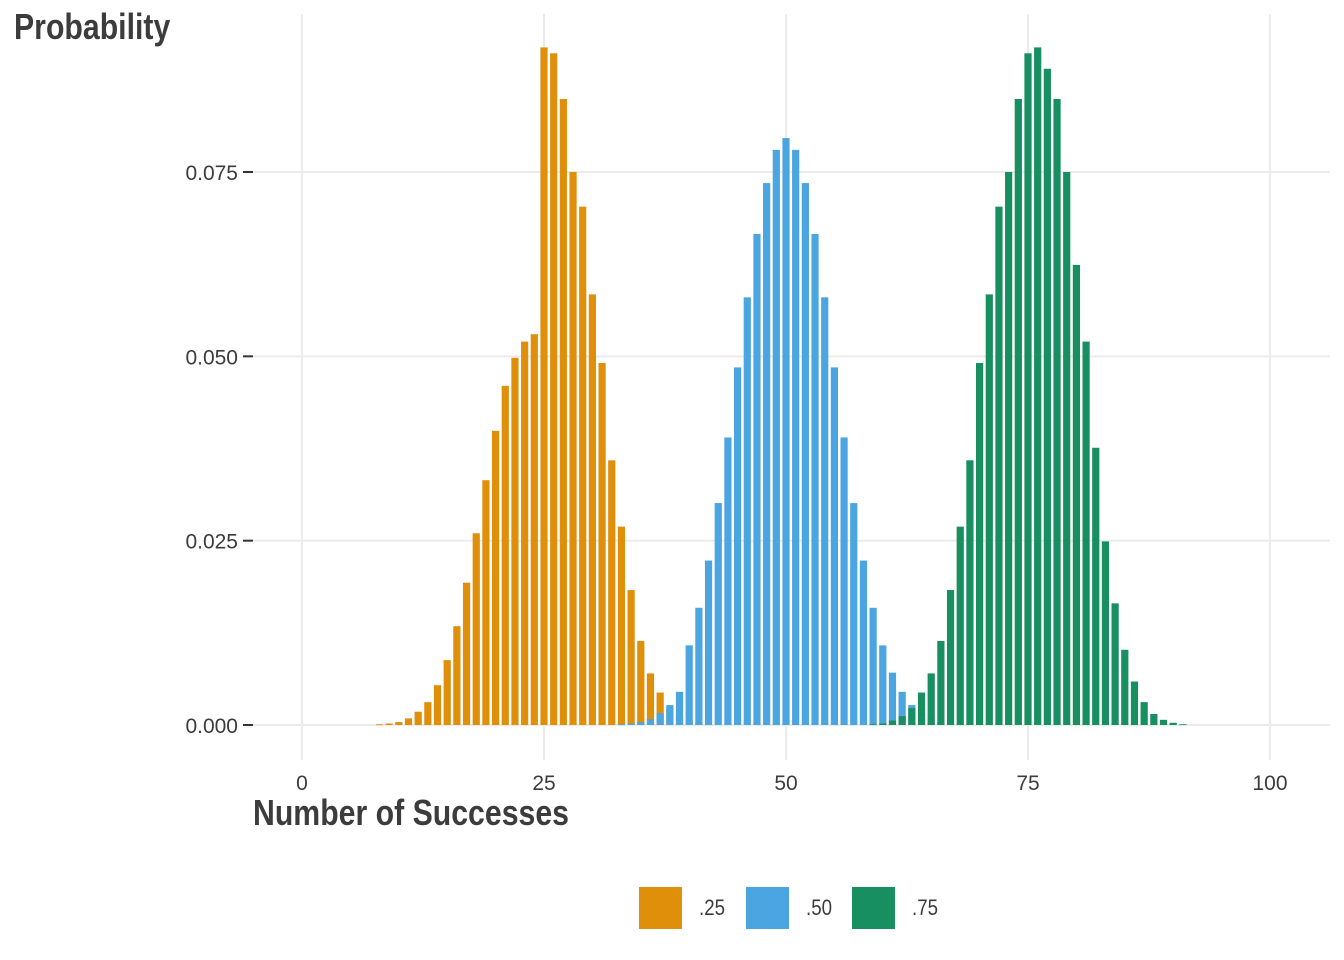 The width and height of the screenshot is (1344, 960). Describe the element at coordinates (411, 812) in the screenshot. I see `x-axis-title: Number of Successes` at that location.